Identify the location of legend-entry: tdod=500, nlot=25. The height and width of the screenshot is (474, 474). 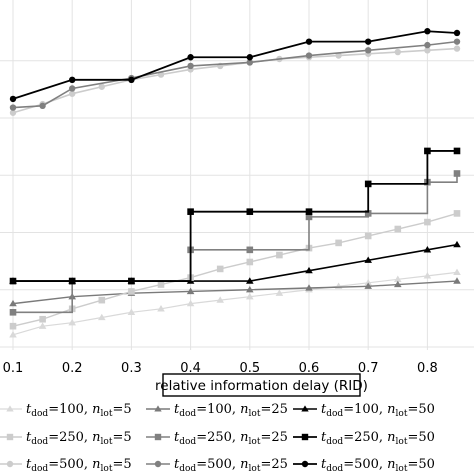
(217, 465).